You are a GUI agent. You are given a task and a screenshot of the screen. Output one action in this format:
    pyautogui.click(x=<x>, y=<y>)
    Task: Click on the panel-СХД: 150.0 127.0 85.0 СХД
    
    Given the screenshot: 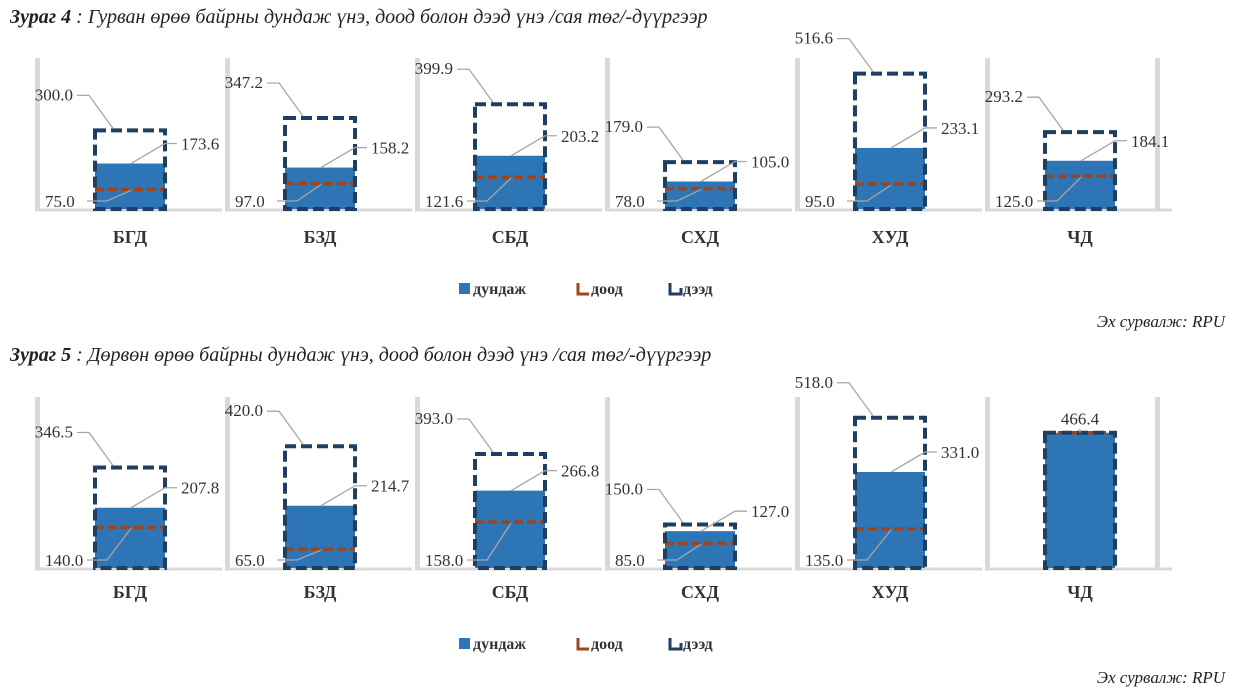 What is the action you would take?
    pyautogui.click(x=698, y=499)
    